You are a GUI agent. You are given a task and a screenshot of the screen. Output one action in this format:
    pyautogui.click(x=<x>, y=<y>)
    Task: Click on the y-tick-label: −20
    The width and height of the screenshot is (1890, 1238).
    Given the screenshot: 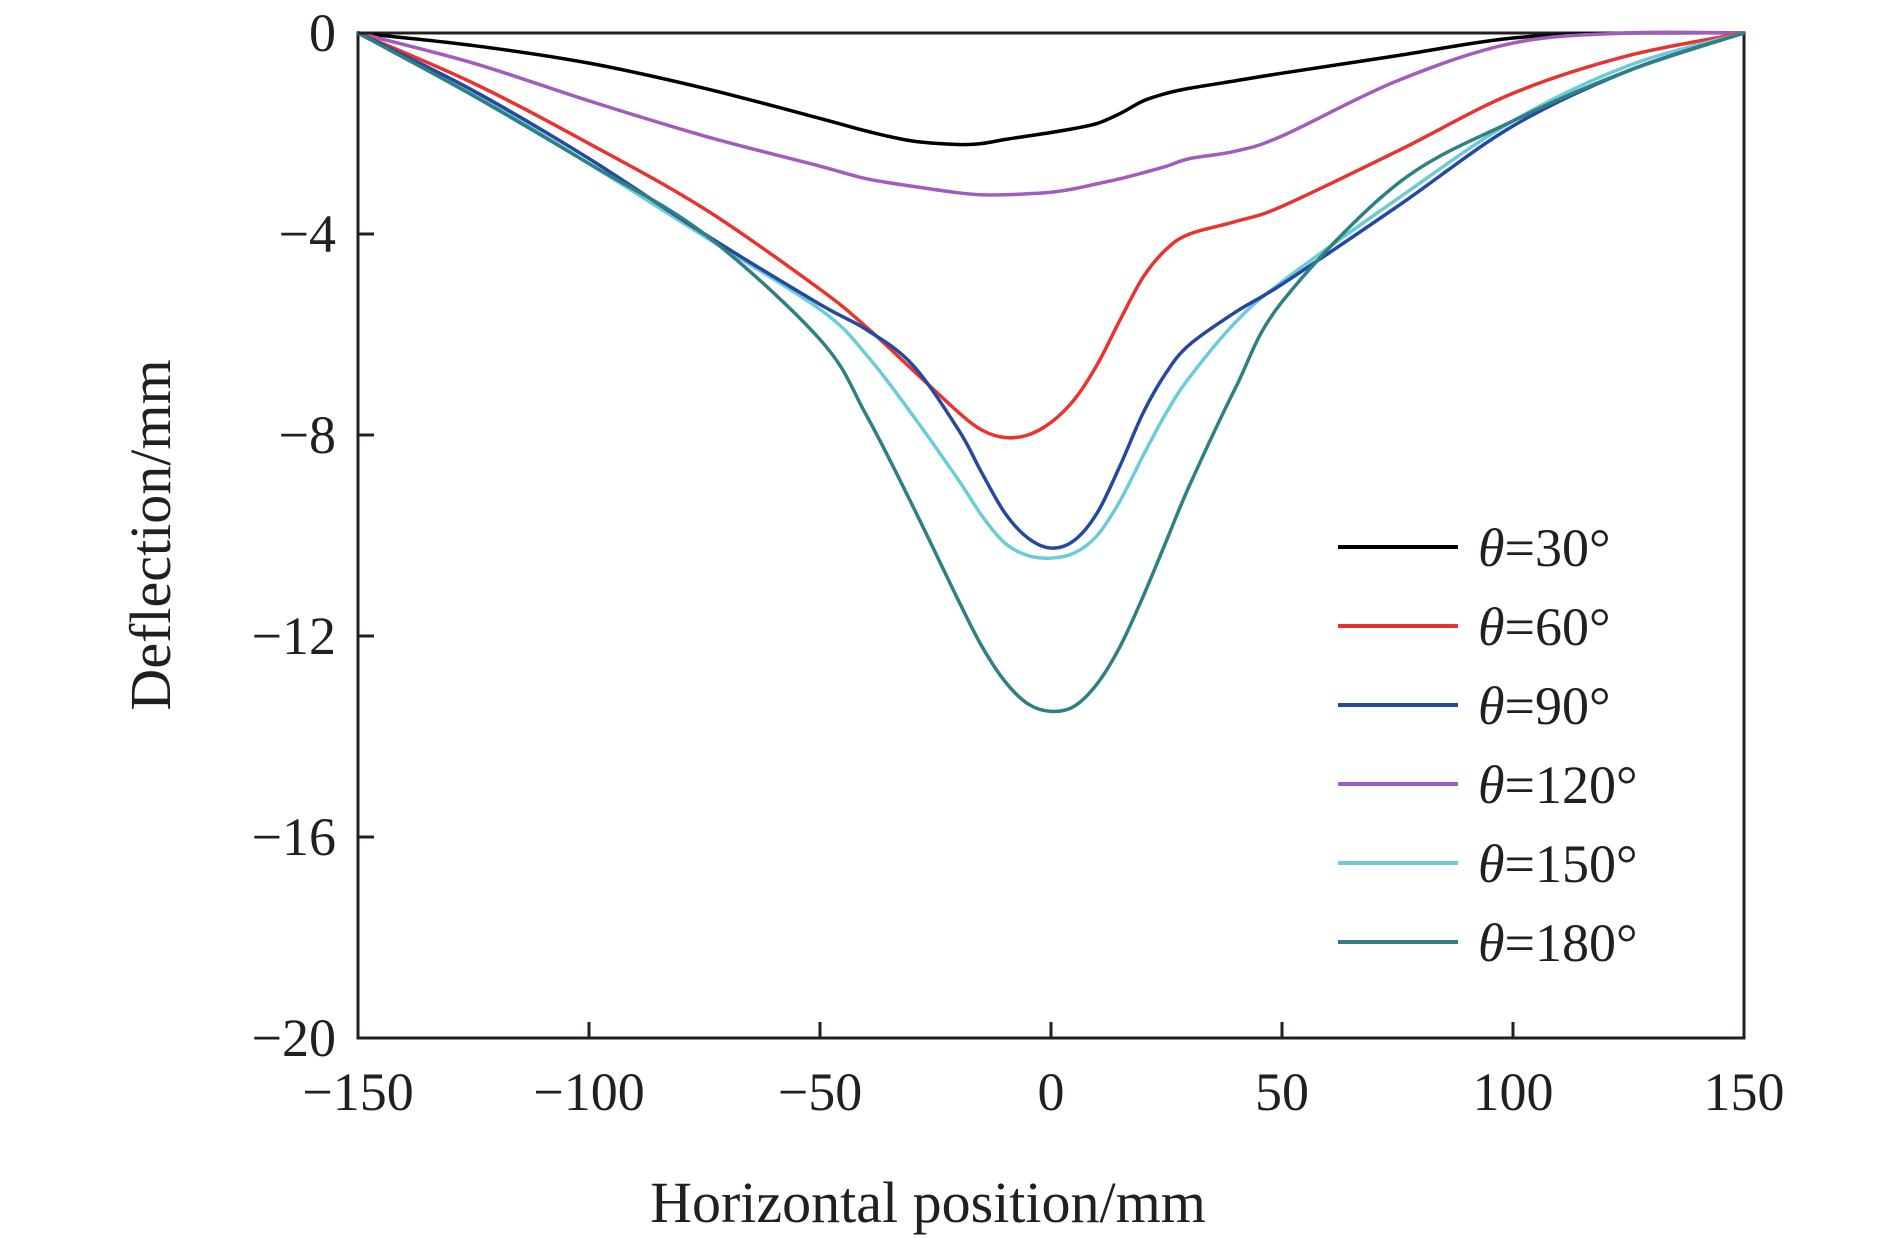 What is the action you would take?
    pyautogui.click(x=294, y=1038)
    